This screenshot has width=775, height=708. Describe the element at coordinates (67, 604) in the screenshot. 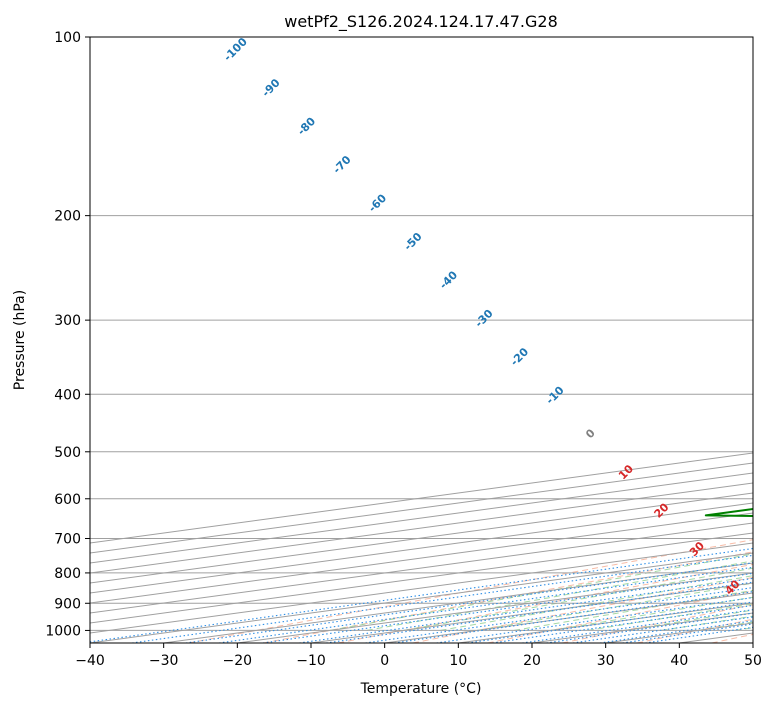

I see `y-tick-label: 900` at that location.